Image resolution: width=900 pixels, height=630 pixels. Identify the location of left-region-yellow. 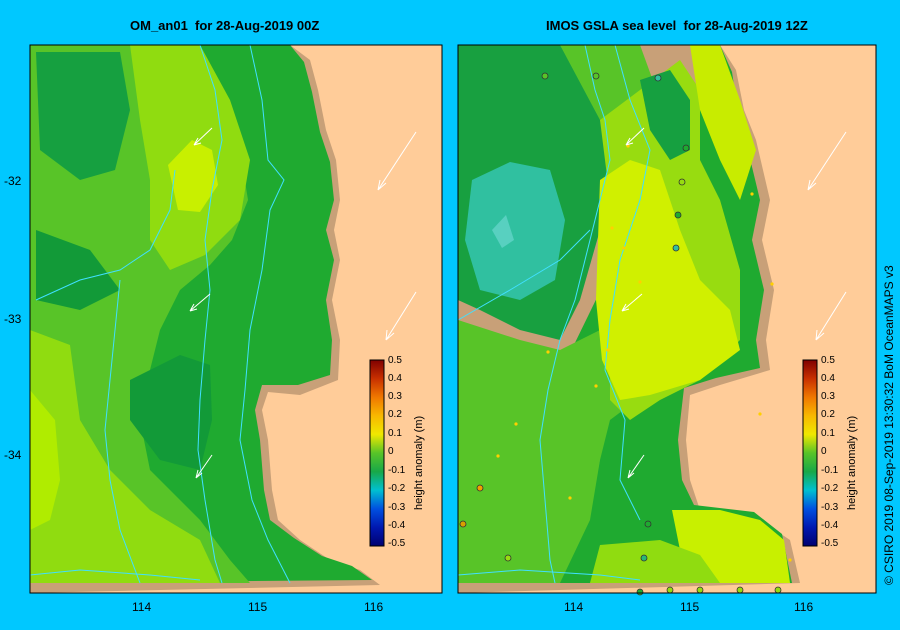
(193, 176).